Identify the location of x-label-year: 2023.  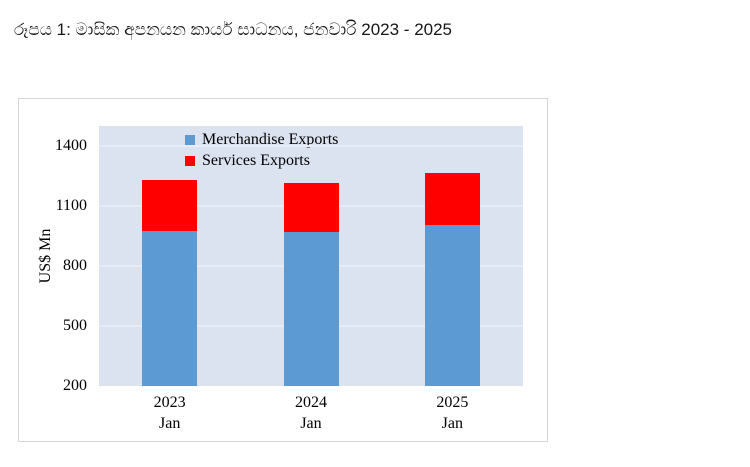
(169, 402).